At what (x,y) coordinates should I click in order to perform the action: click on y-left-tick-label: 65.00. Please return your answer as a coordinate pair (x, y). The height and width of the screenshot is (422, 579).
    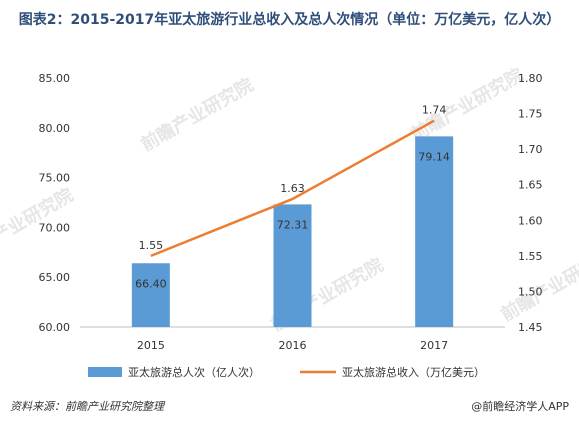
    Looking at the image, I should click on (55, 277).